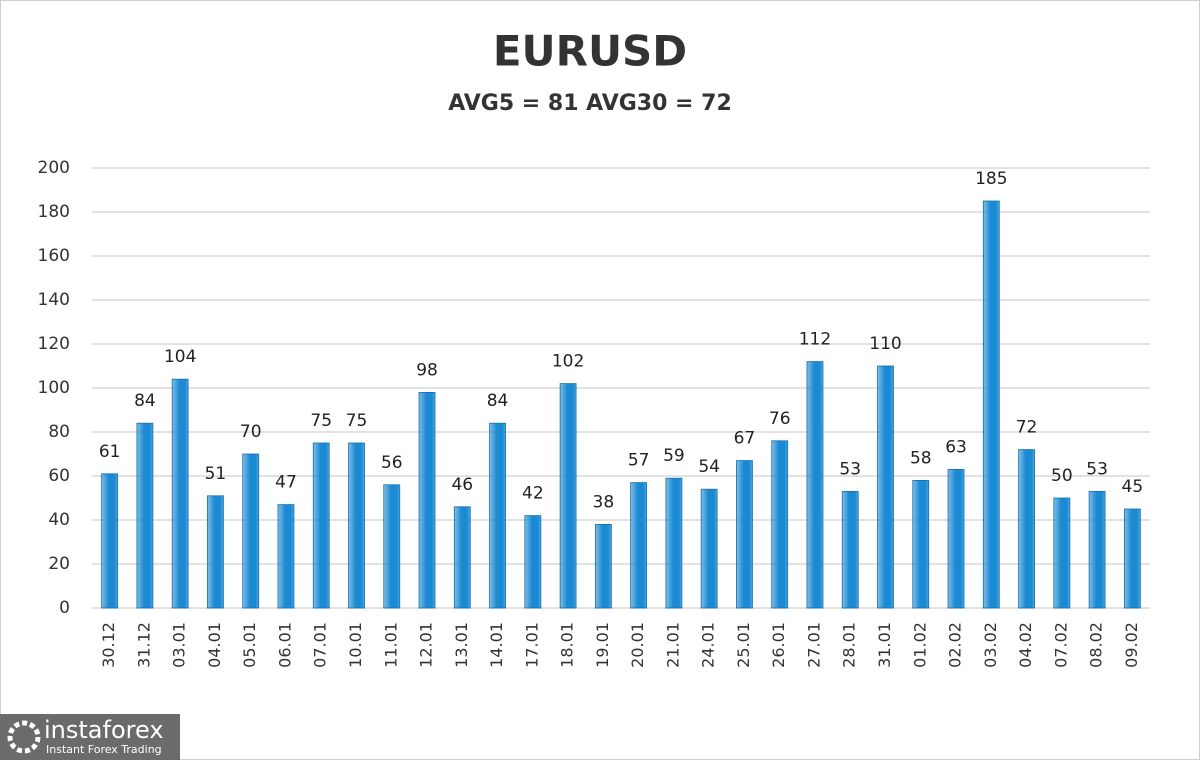 The width and height of the screenshot is (1200, 760). I want to click on x-tick-label: 27.01, so click(813, 645).